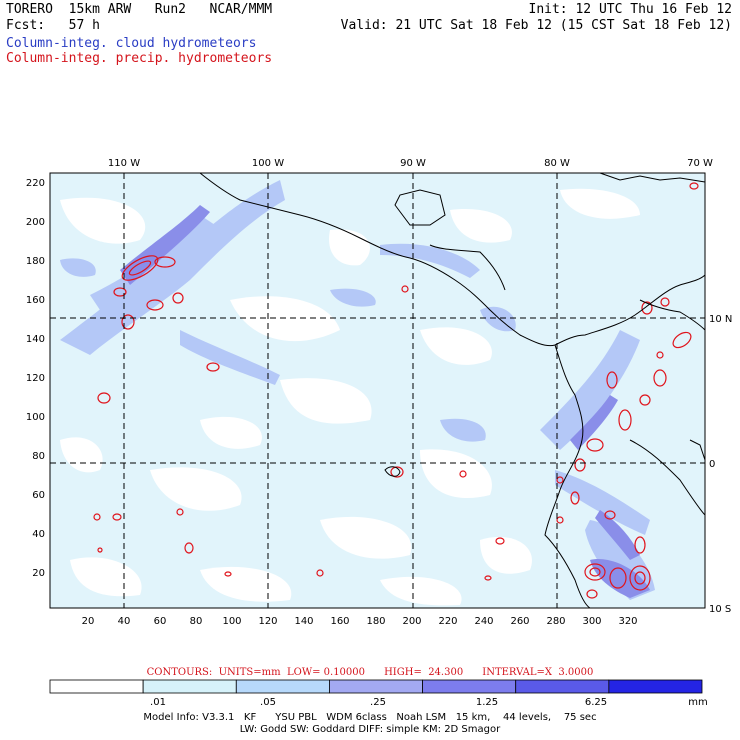 This screenshot has width=740, height=740. What do you see at coordinates (413, 163) in the screenshot?
I see `lon-label: 90 W` at bounding box center [413, 163].